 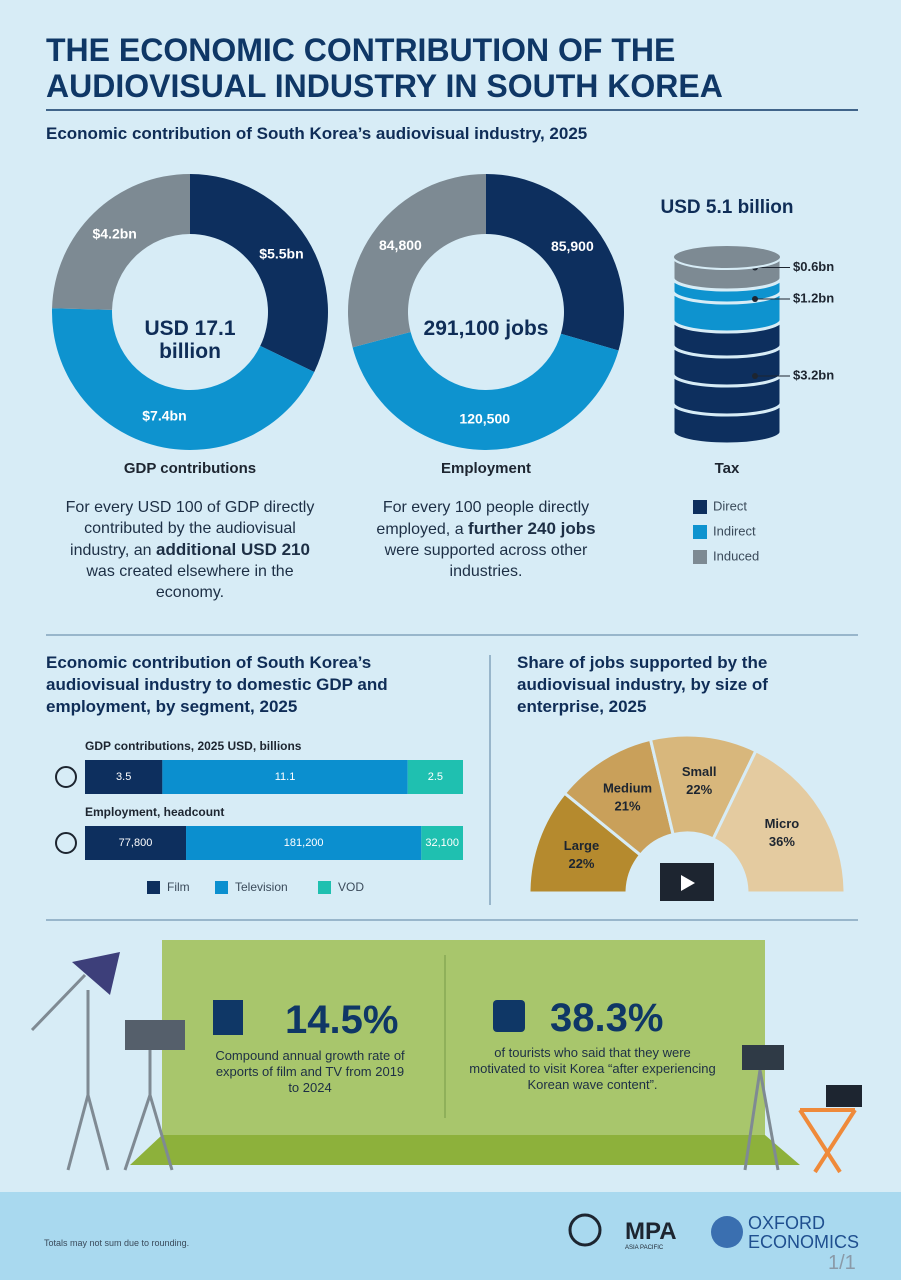 What do you see at coordinates (813, 374) in the screenshot?
I see `value-label: $3.2bn` at bounding box center [813, 374].